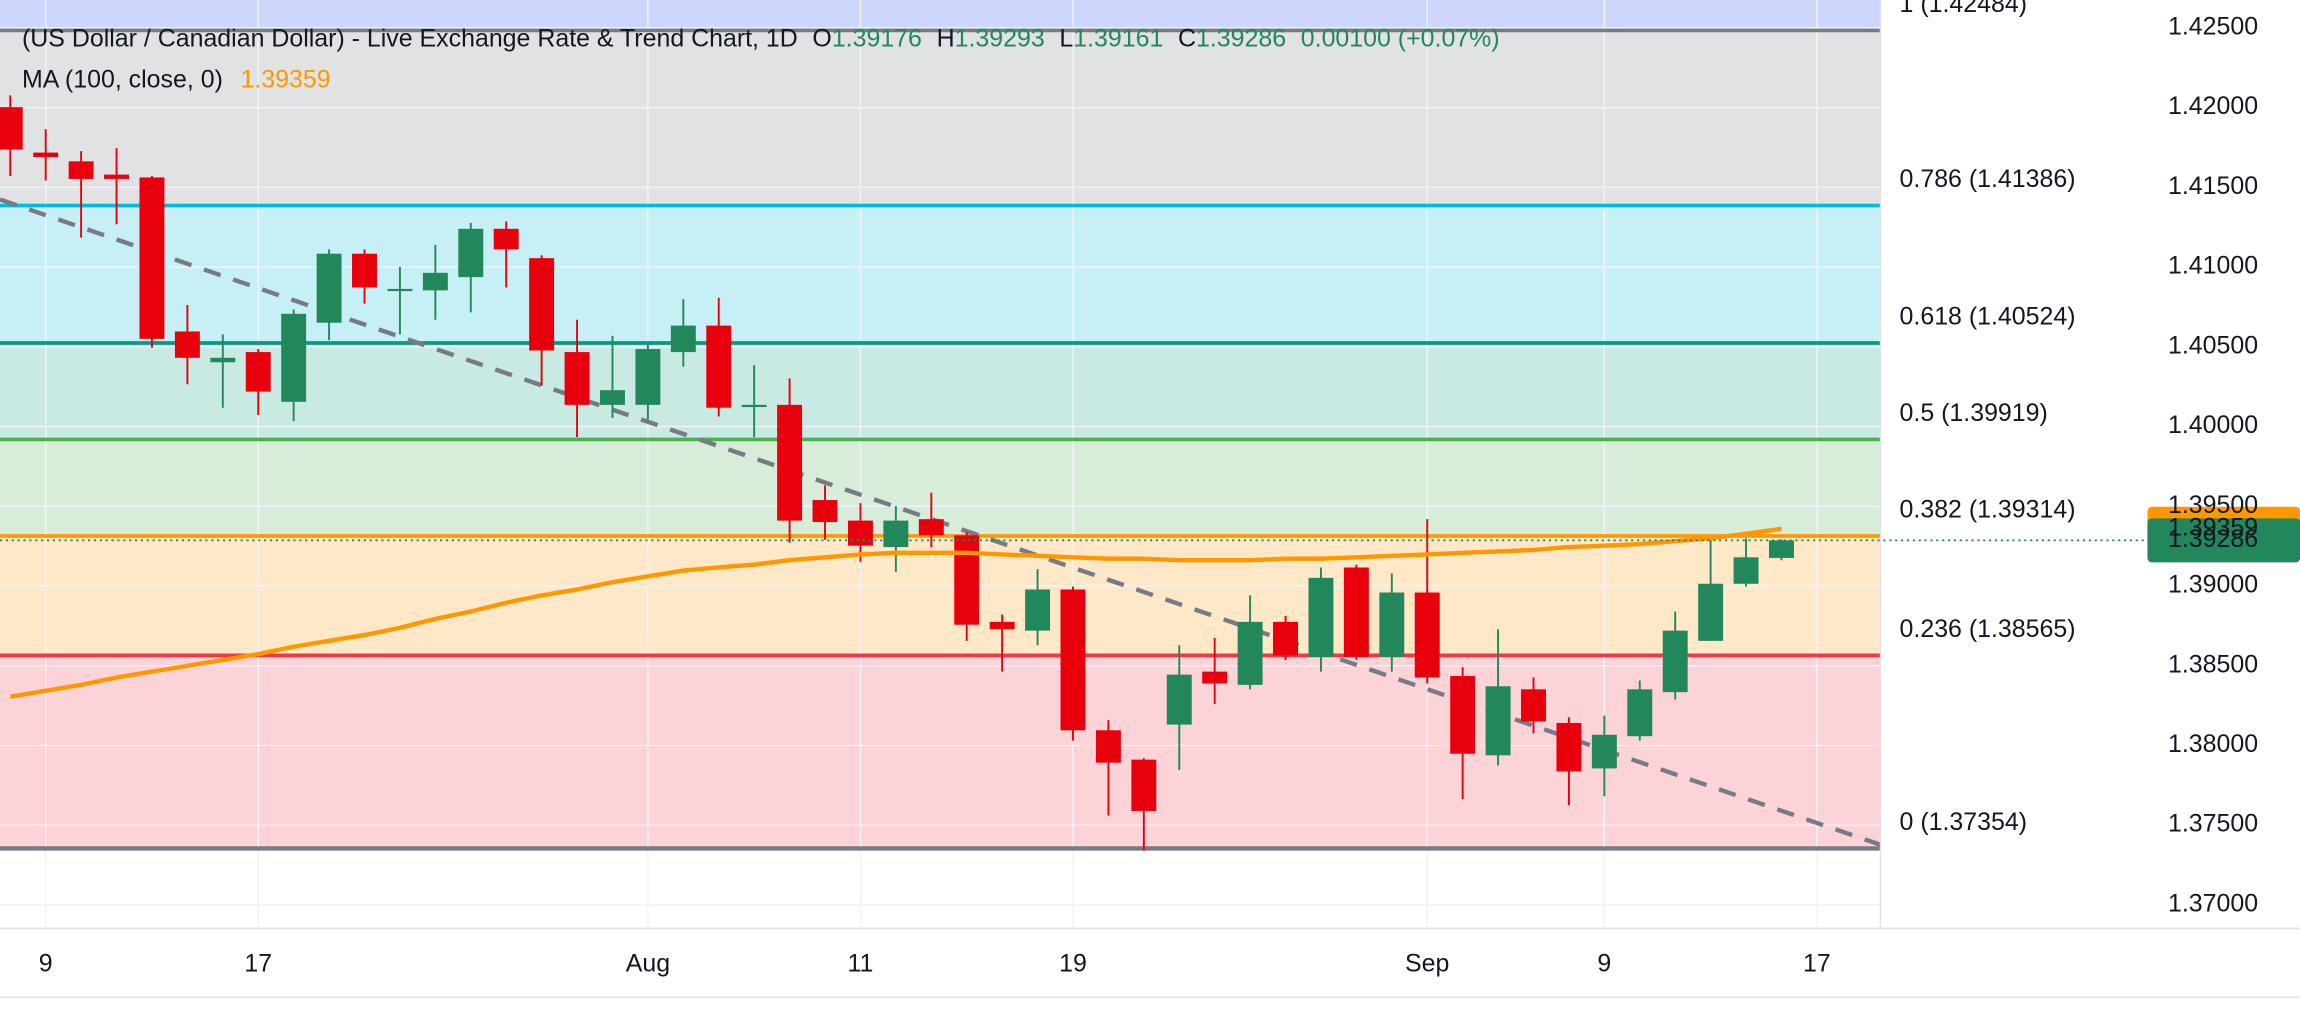  Describe the element at coordinates (940, 15) in the screenshot. I see `top-zone` at that location.